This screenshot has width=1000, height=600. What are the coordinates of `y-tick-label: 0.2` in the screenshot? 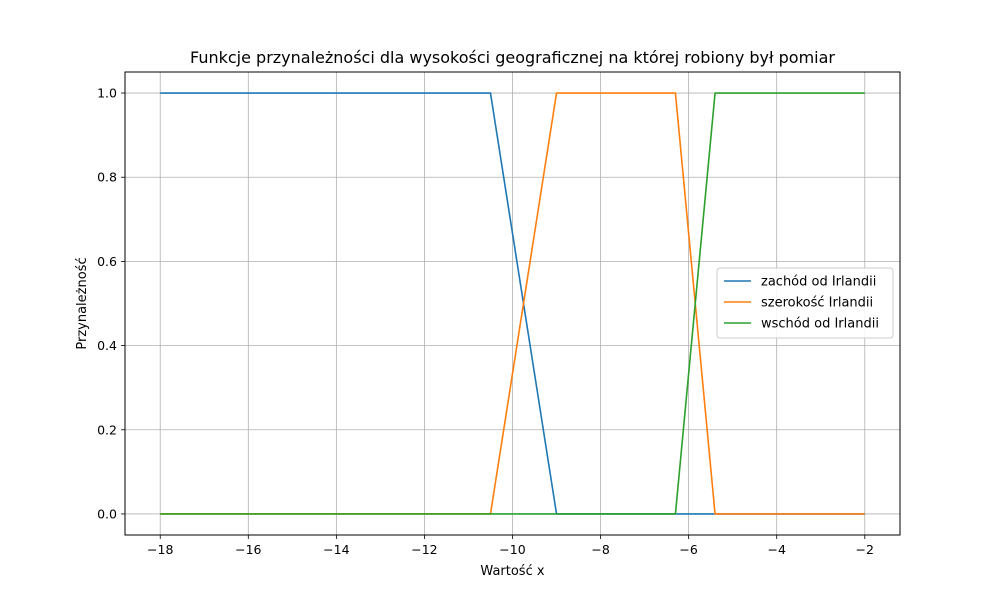 It's located at (107, 429).